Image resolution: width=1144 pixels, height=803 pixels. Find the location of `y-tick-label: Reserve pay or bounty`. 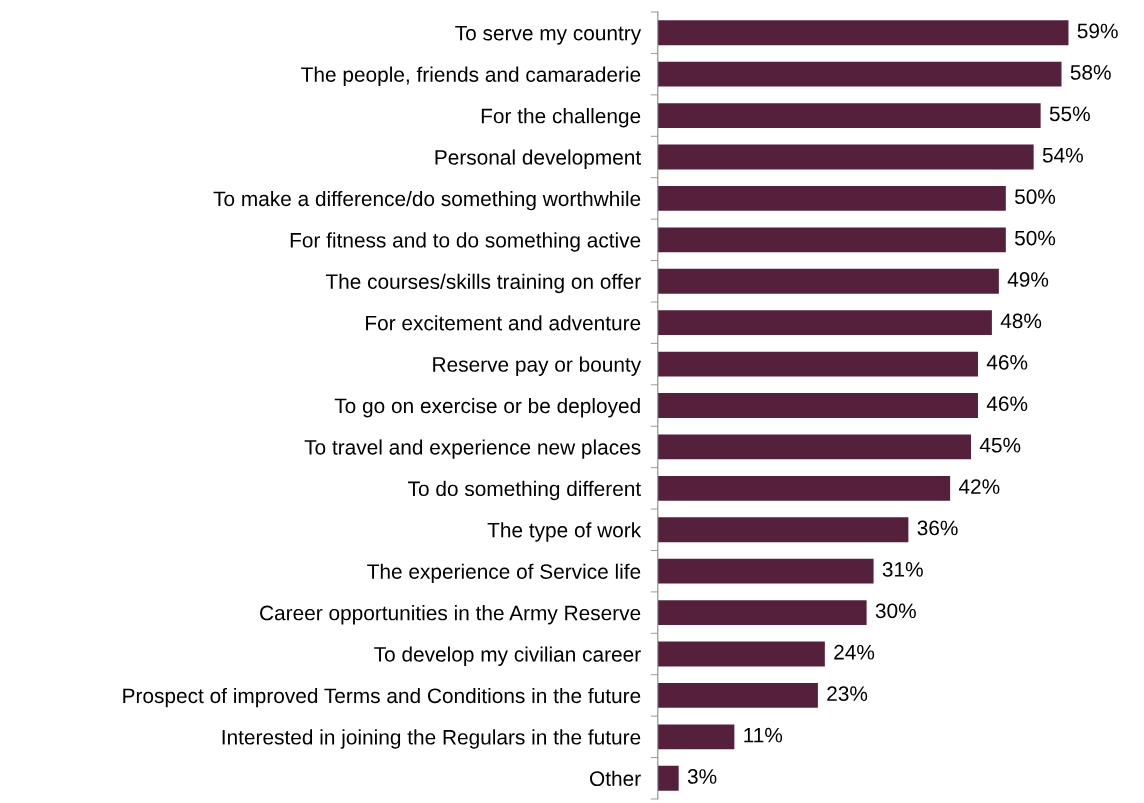

y-tick-label: Reserve pay or bounty is located at coordinates (537, 366).